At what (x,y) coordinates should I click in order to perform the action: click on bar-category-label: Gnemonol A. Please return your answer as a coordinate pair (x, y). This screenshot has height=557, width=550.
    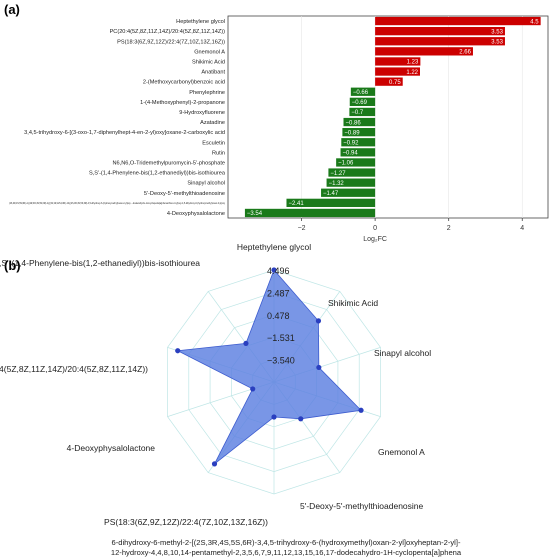
    Looking at the image, I should click on (209, 52).